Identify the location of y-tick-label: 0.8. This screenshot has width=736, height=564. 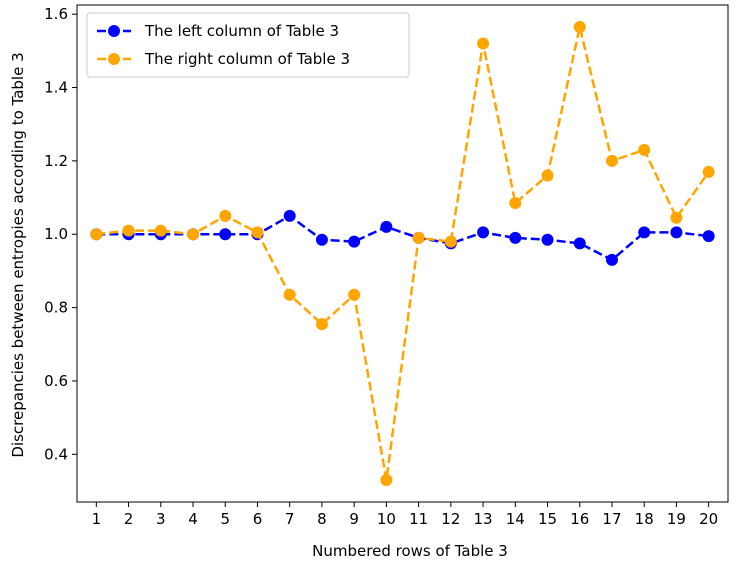
(56, 308).